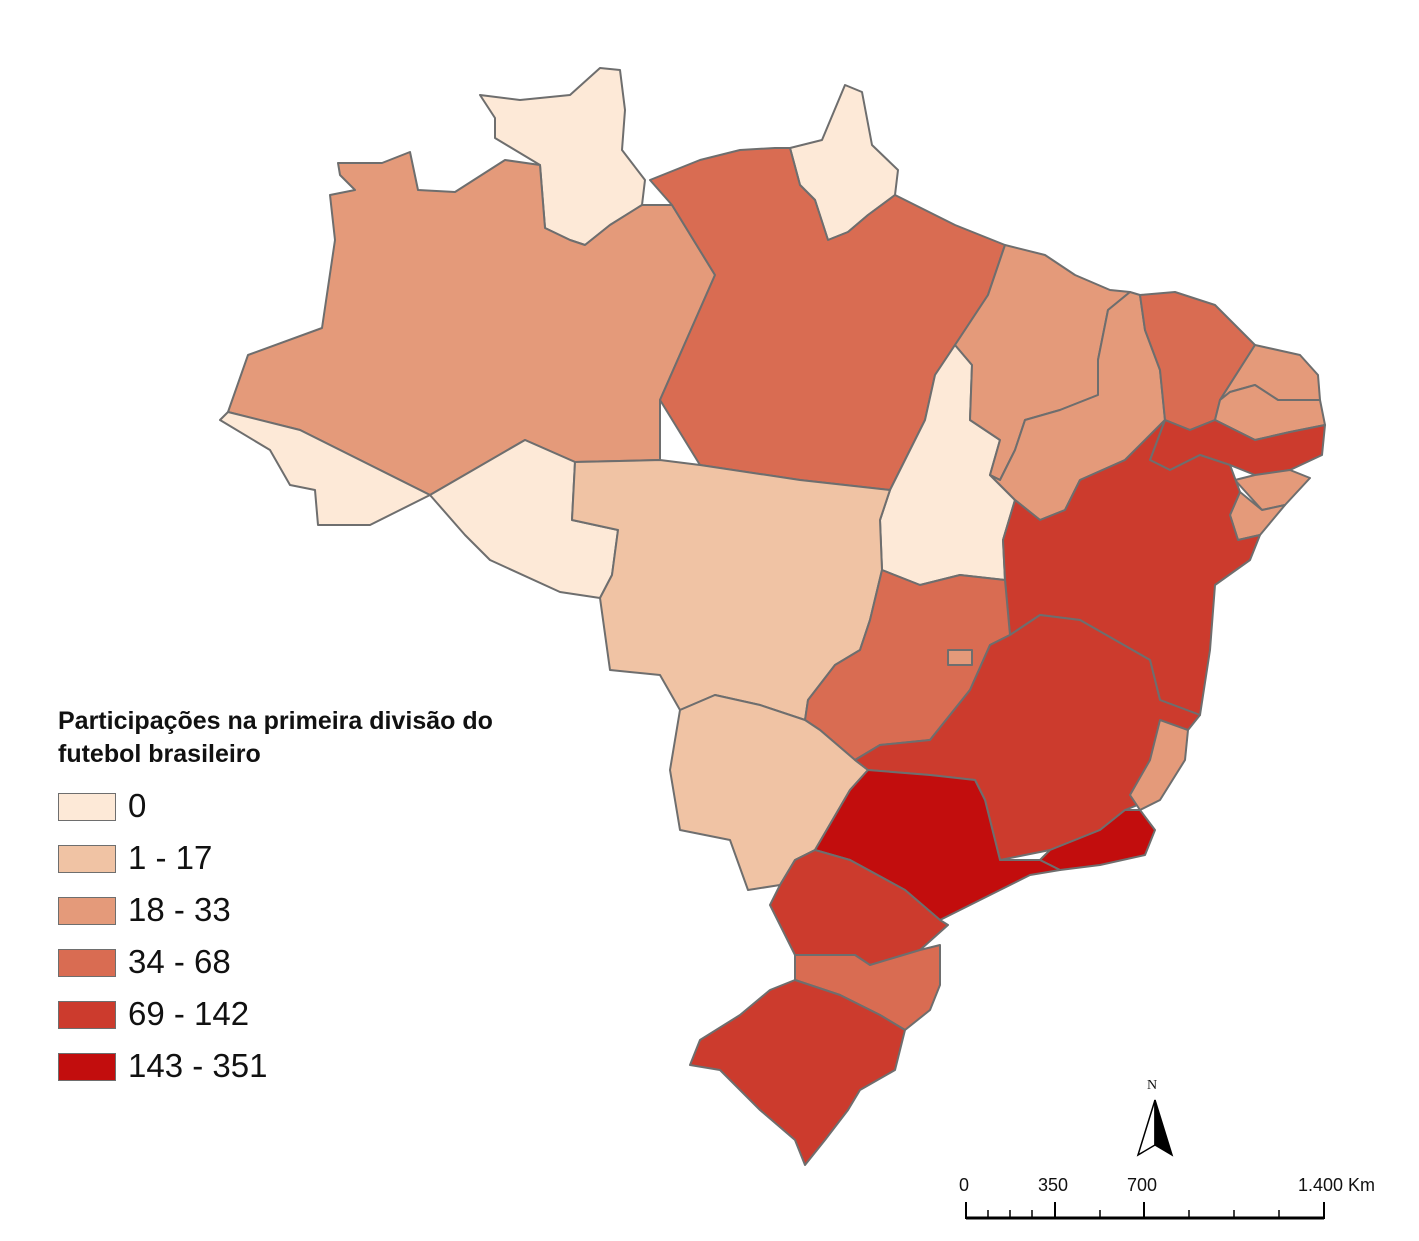 This screenshot has width=1419, height=1241. What do you see at coordinates (964, 1185) in the screenshot?
I see `scale-label-0: 0` at bounding box center [964, 1185].